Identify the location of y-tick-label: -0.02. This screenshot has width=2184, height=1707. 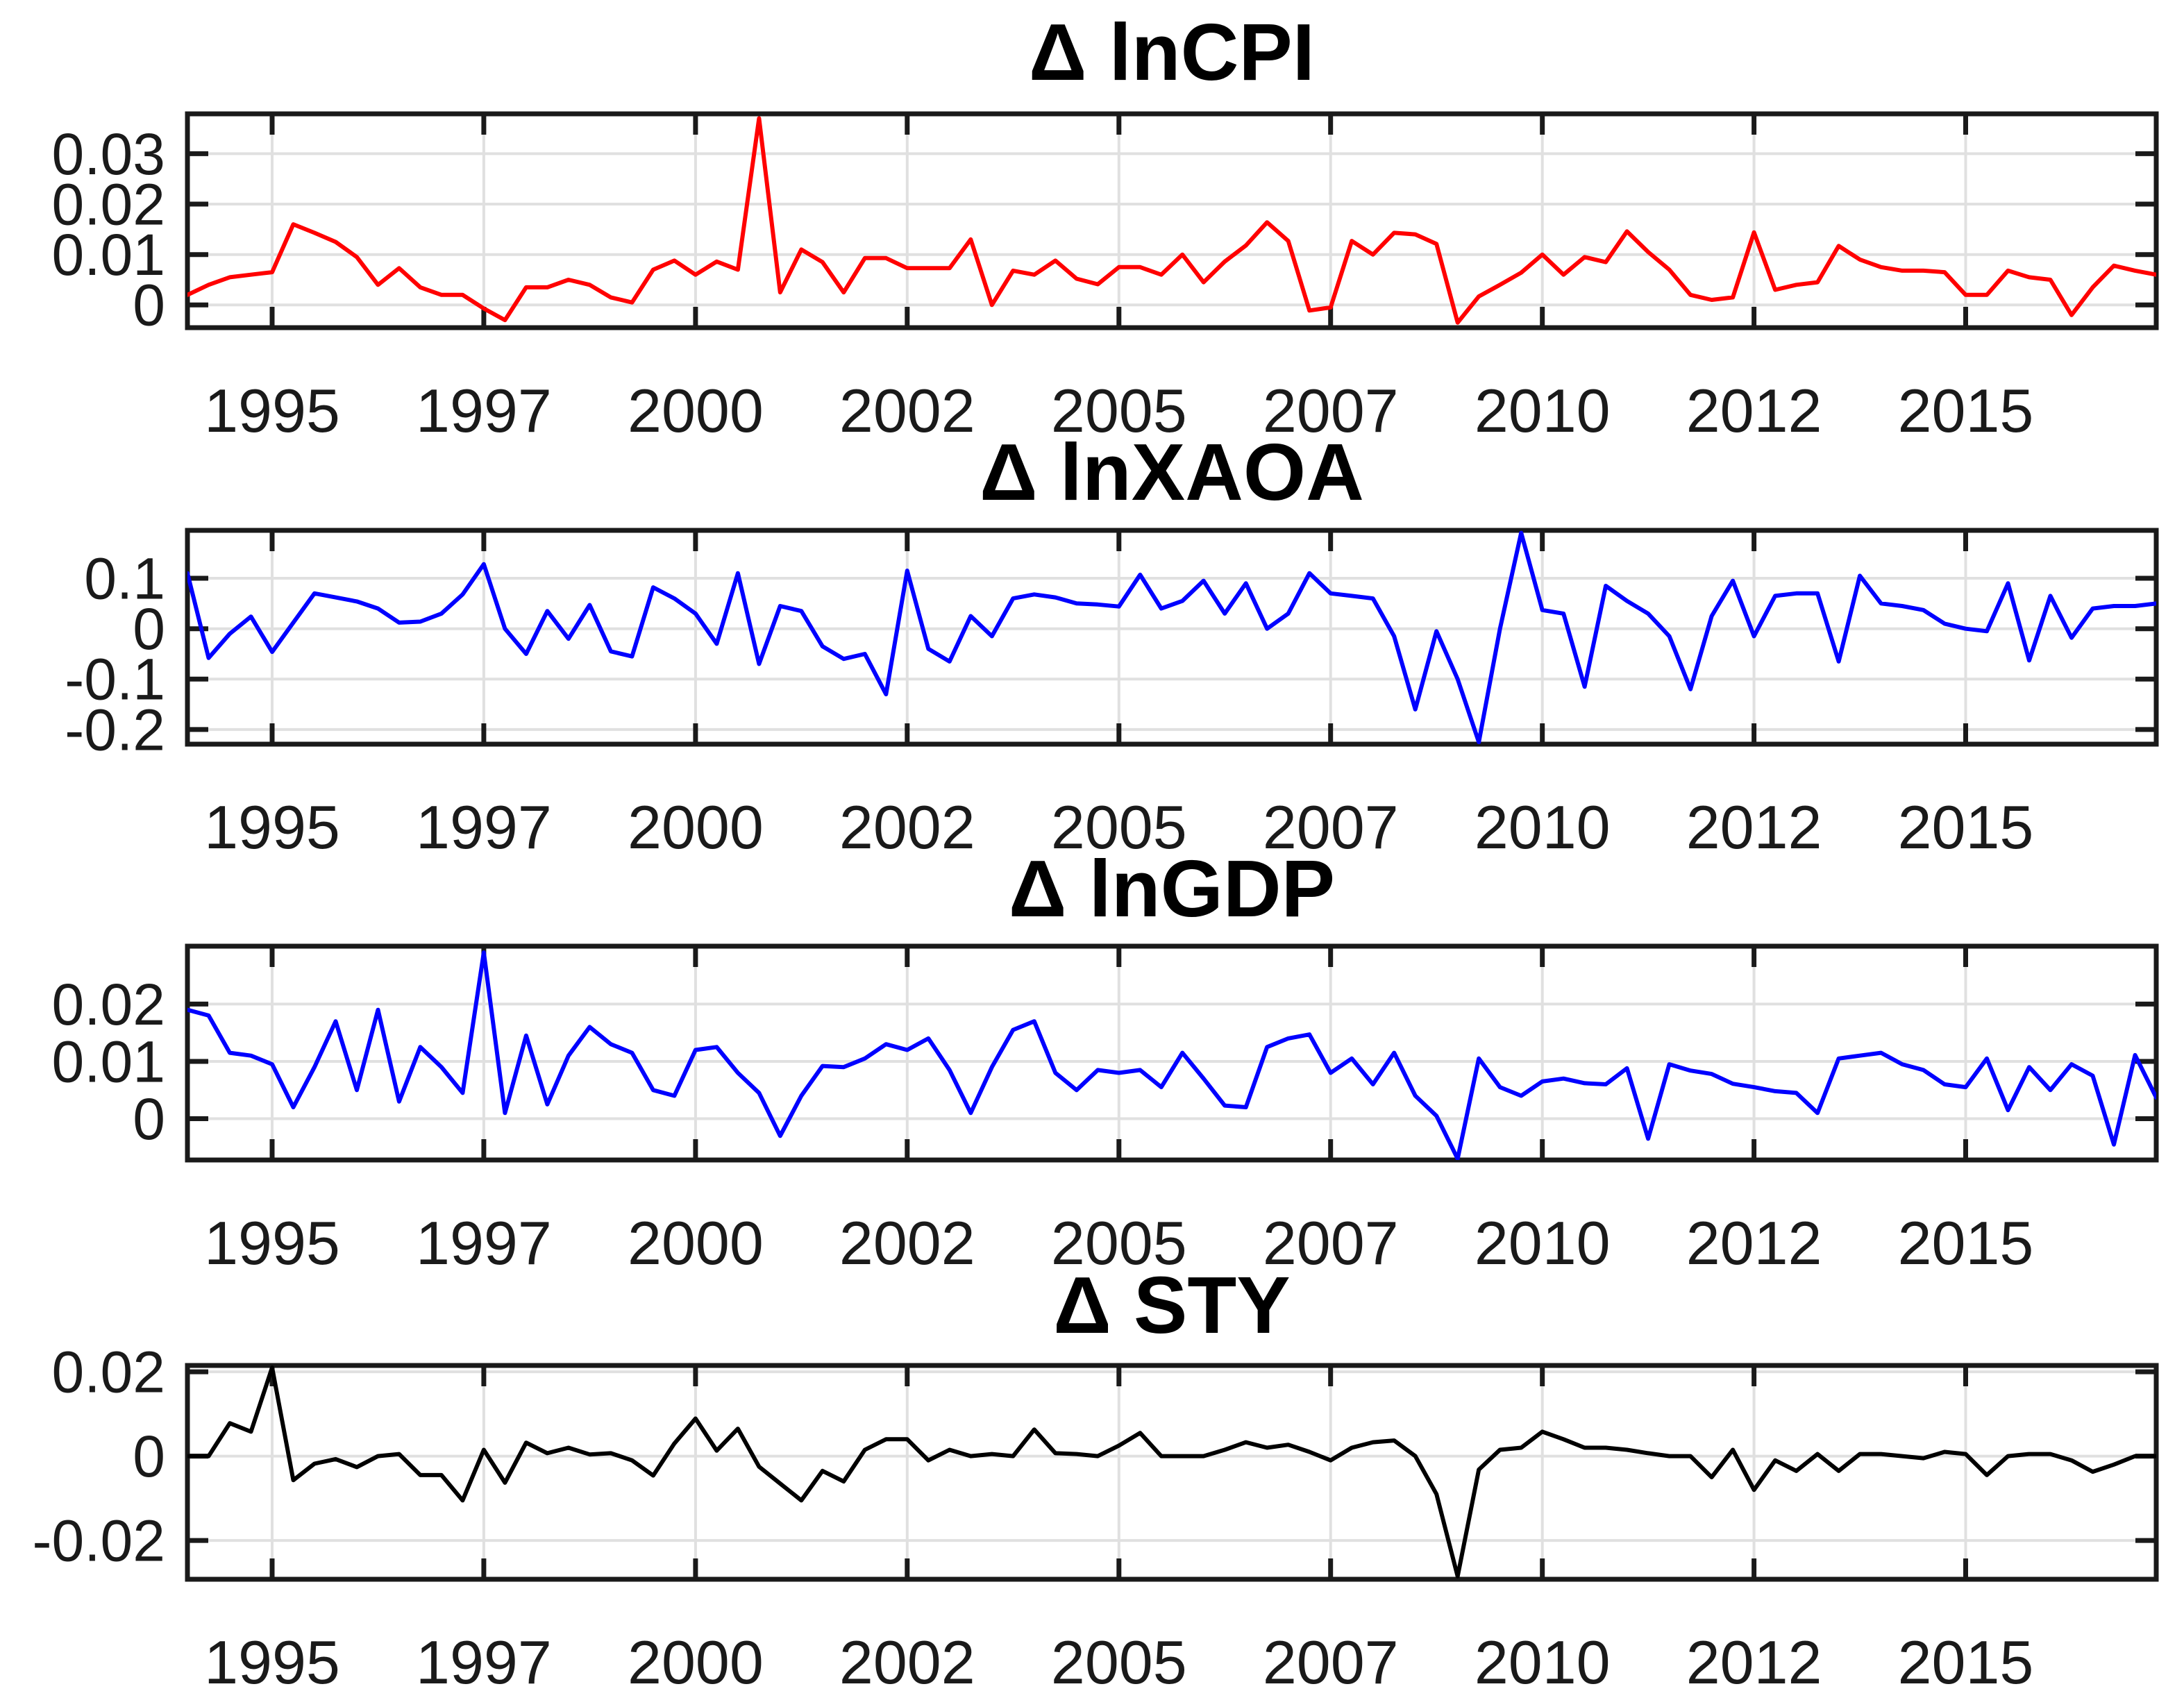
(99, 1541).